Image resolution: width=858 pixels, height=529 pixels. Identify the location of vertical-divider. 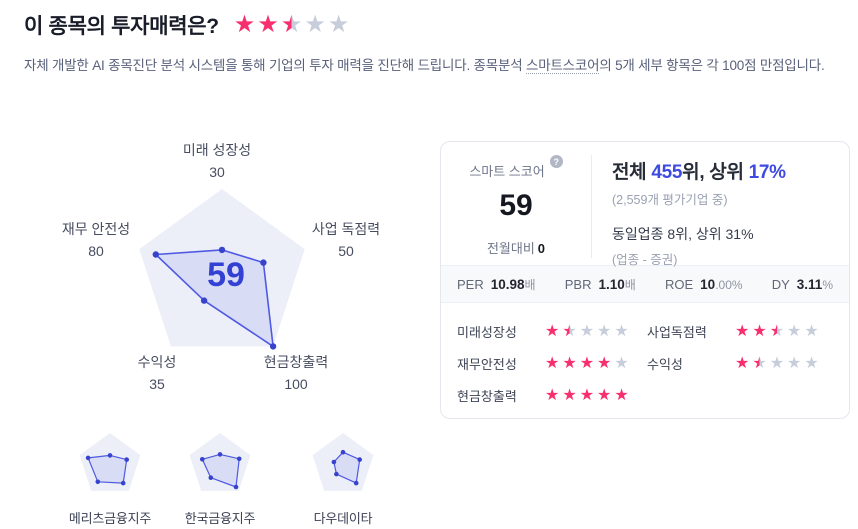
(591, 206).